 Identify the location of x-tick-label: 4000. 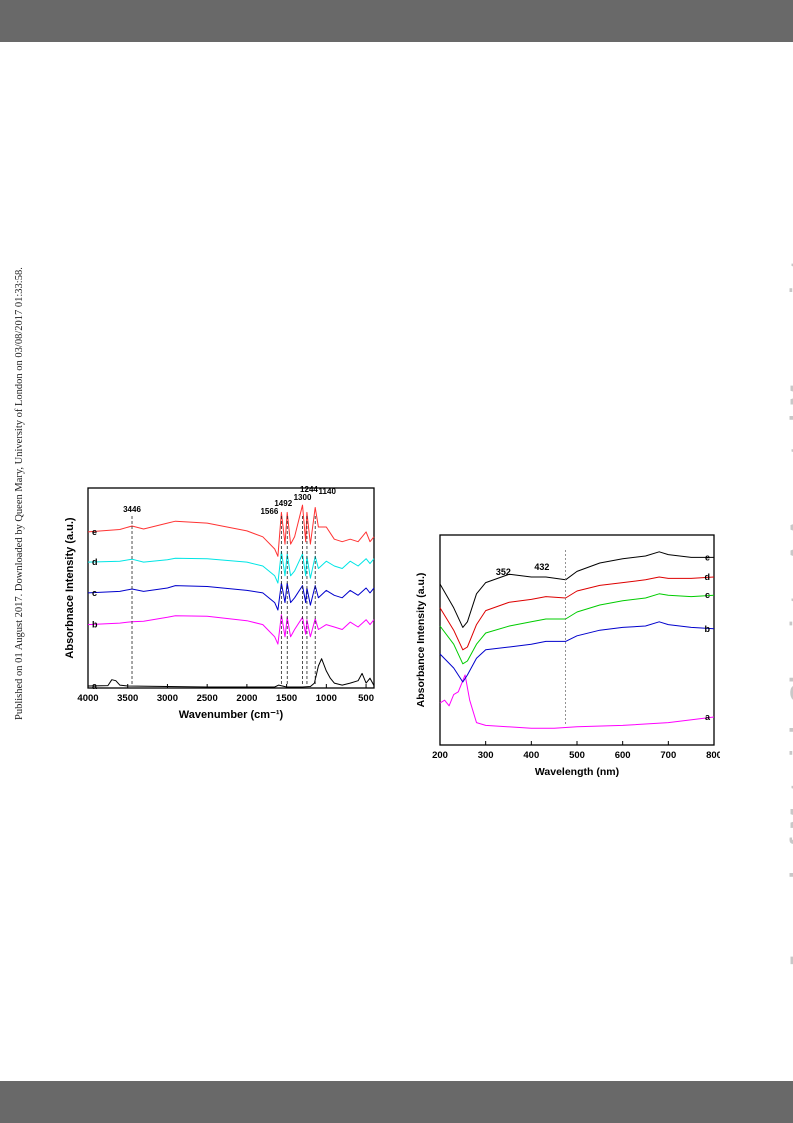
(87, 698).